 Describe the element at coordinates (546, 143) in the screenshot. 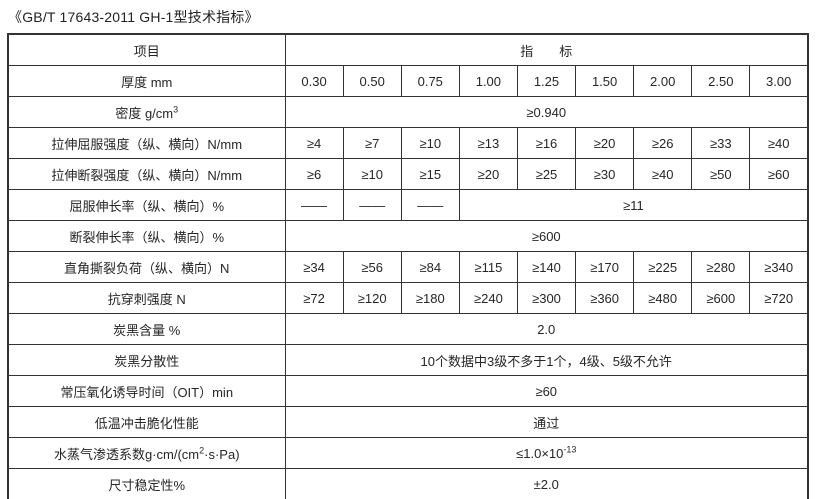

I see `value-cell: ≥16` at that location.